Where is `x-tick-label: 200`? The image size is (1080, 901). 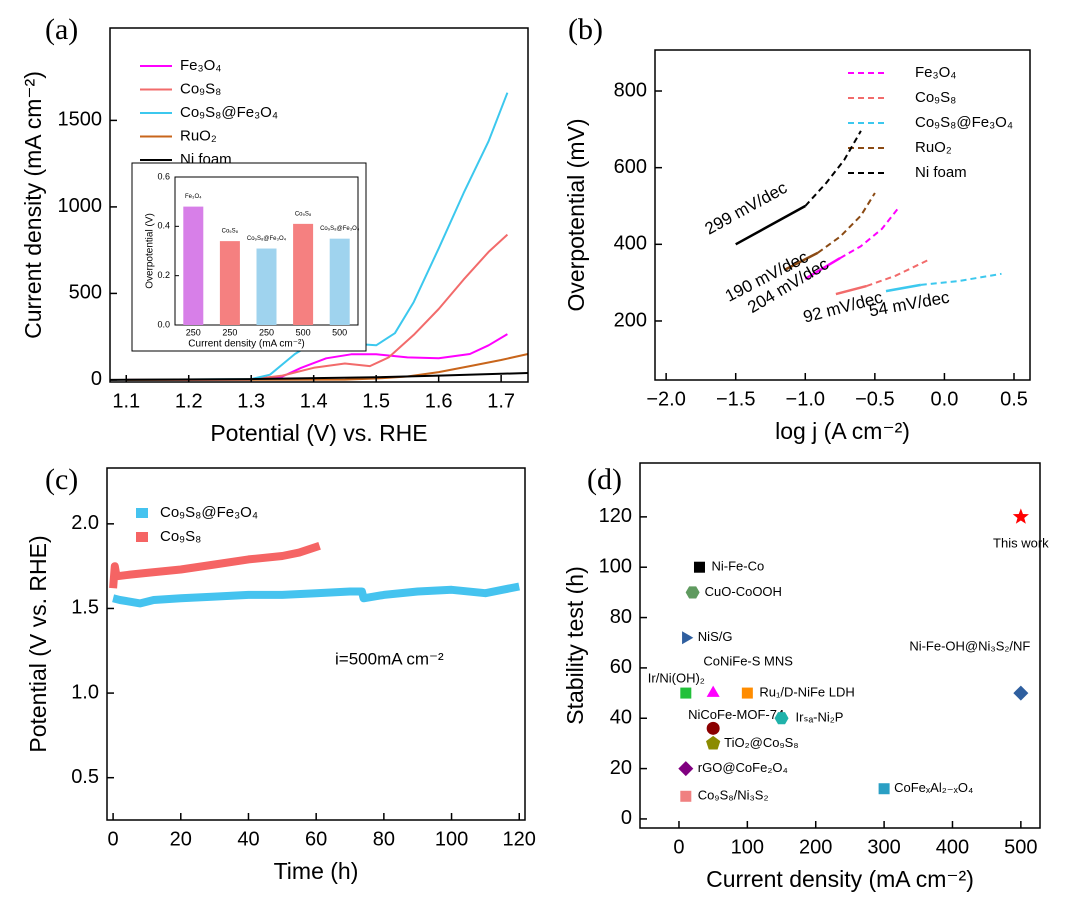 x-tick-label: 200 is located at coordinates (815, 847).